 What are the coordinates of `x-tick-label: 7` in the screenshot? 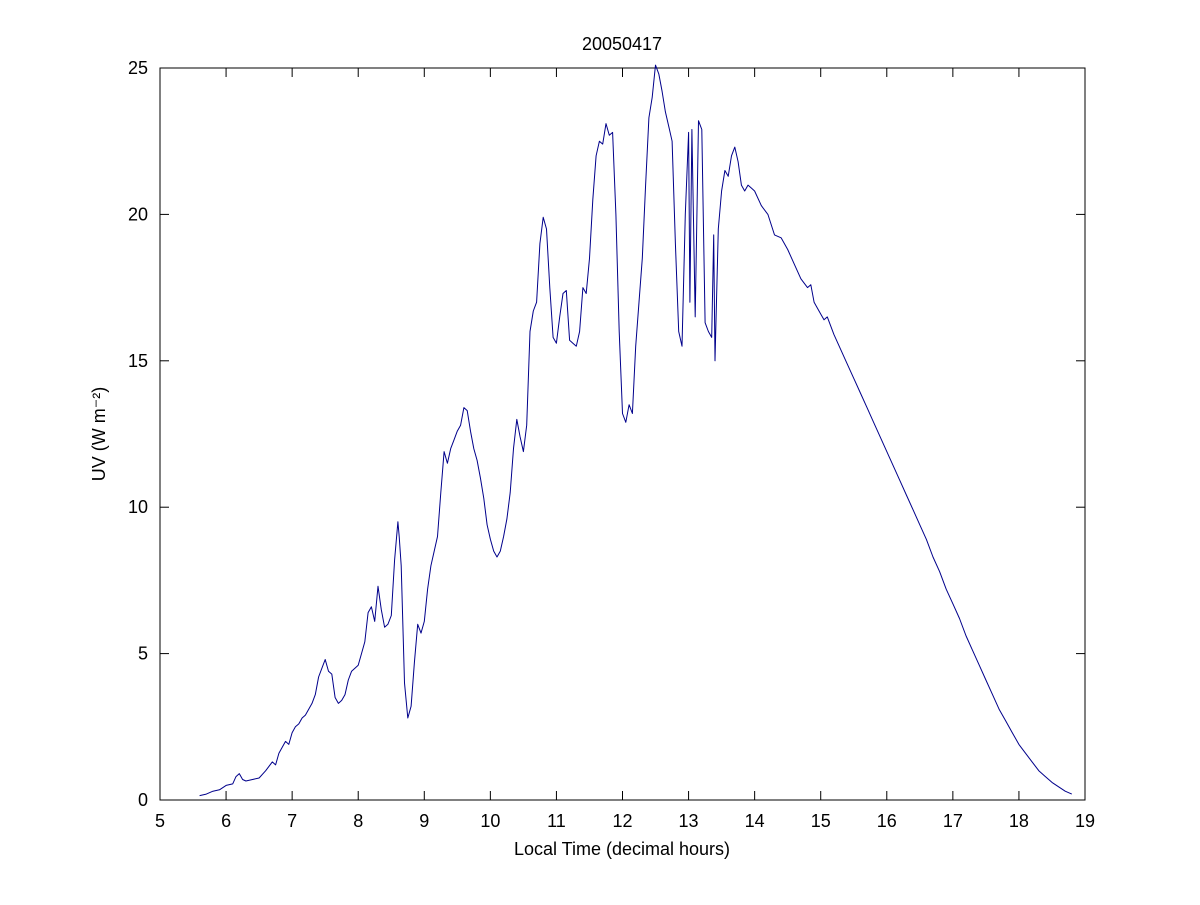 It's located at (292, 821).